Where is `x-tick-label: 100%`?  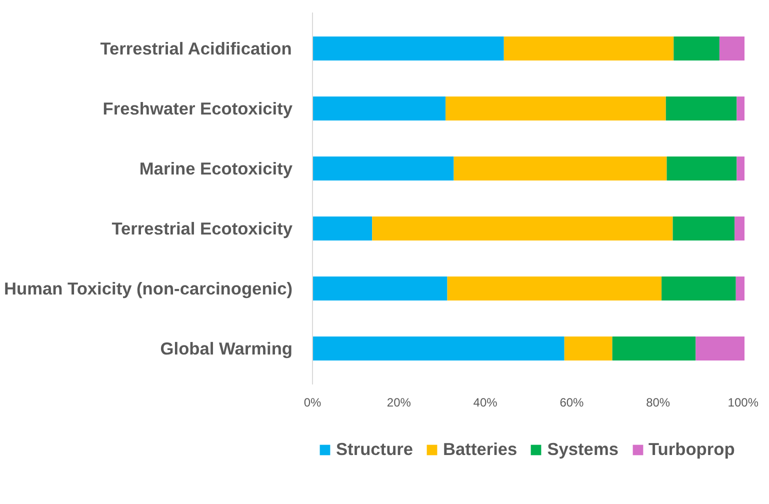 x-tick-label: 100% is located at coordinates (743, 403).